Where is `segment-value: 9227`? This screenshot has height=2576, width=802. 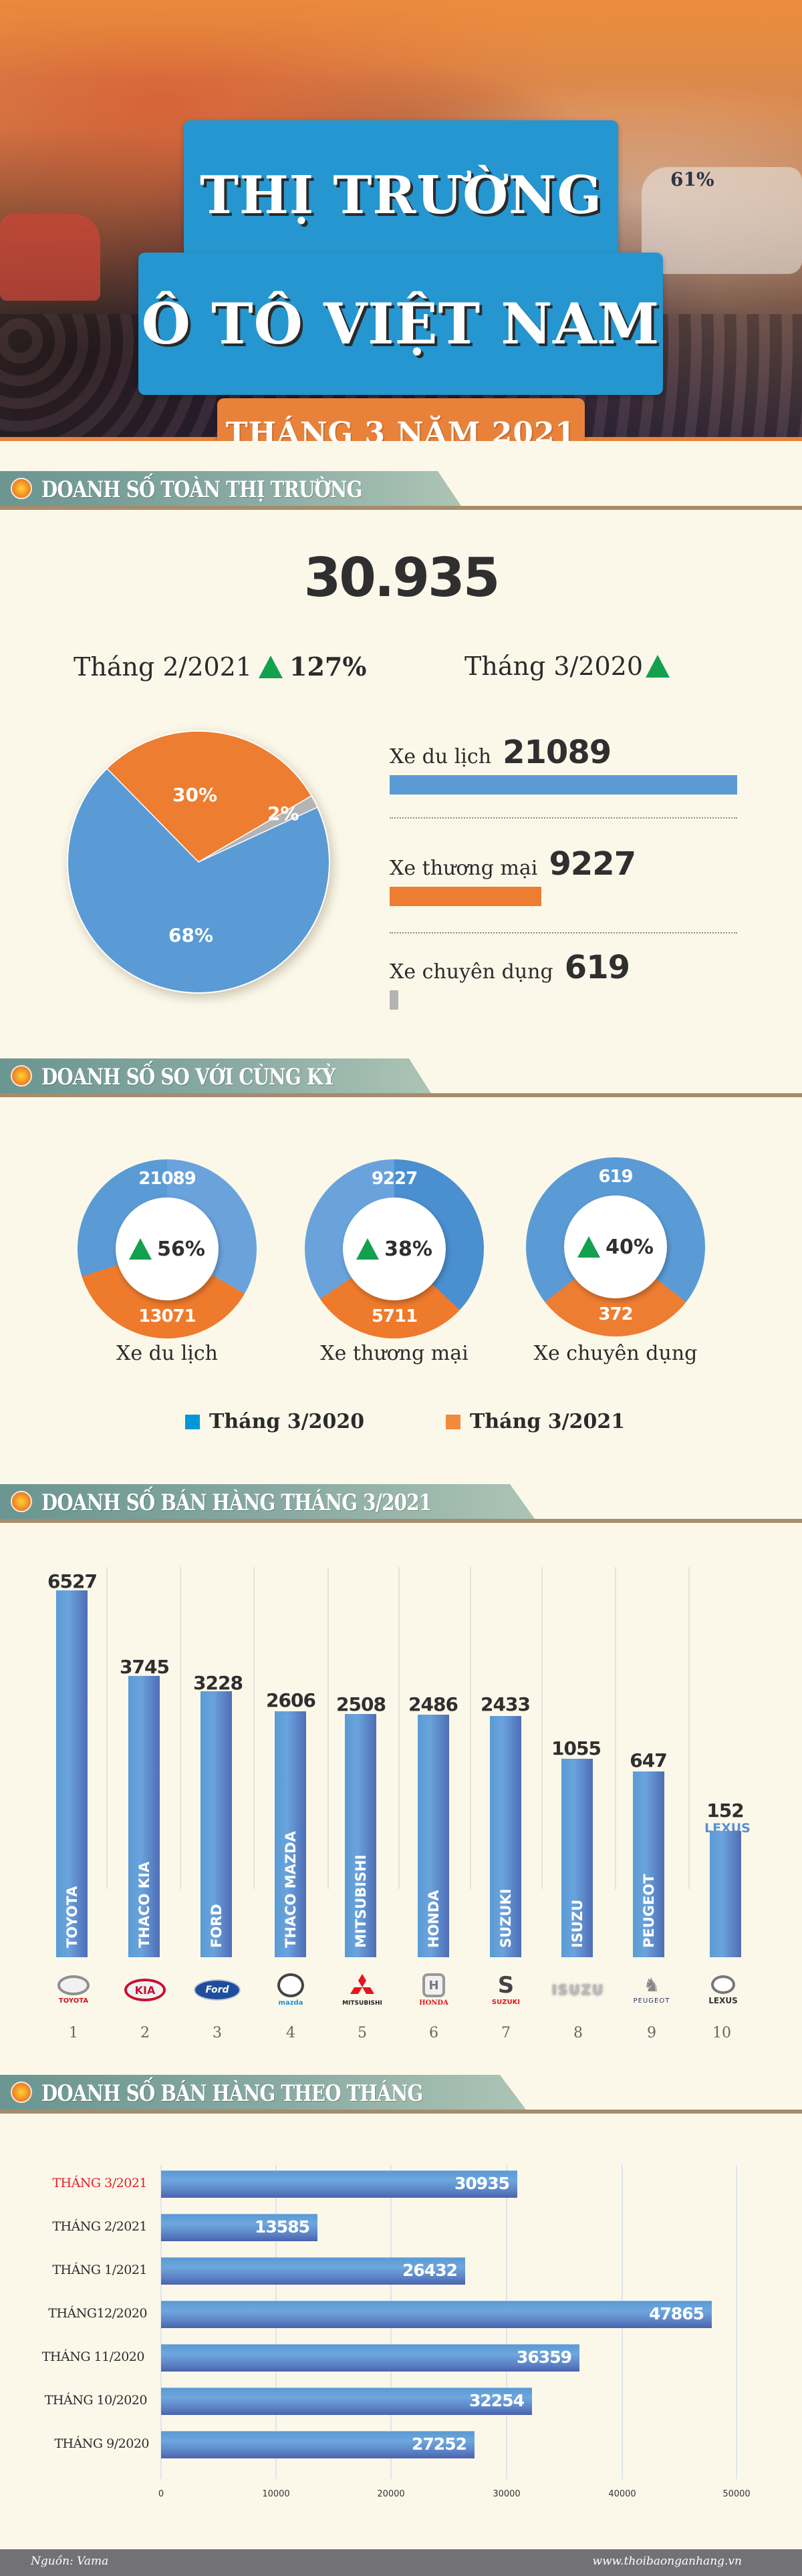 segment-value: 9227 is located at coordinates (593, 864).